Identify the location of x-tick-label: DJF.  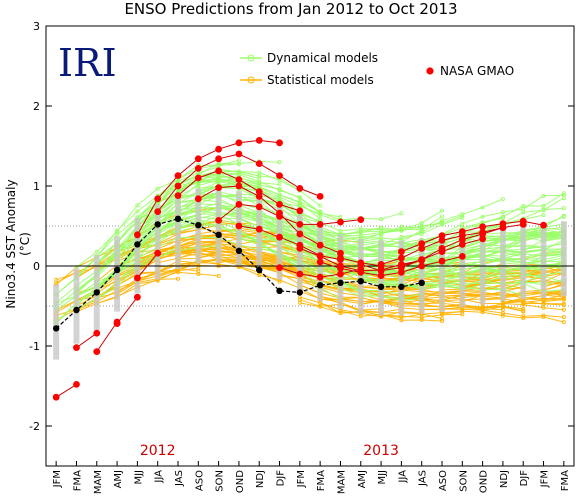
(524, 478).